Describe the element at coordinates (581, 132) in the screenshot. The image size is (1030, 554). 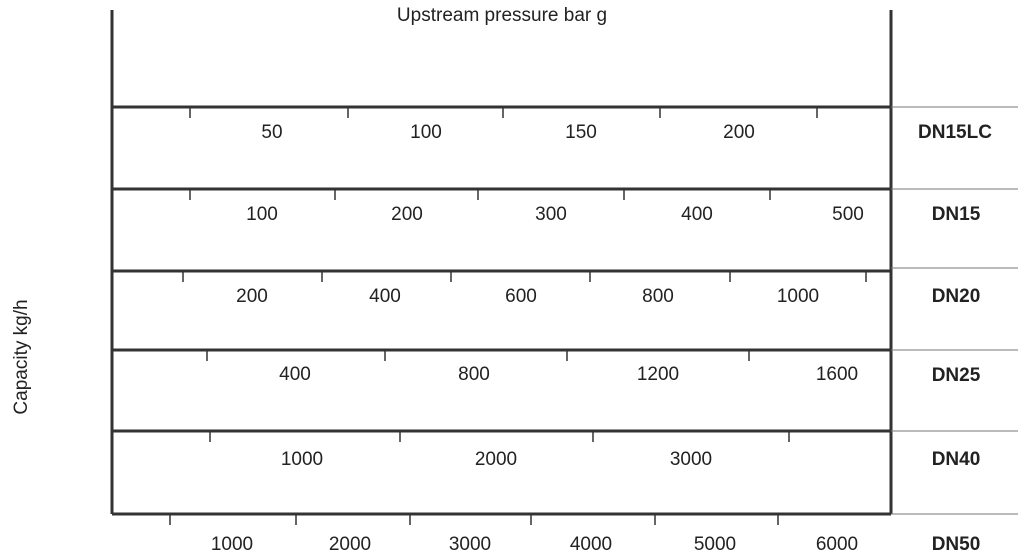
I see `tick-label: 150` at that location.